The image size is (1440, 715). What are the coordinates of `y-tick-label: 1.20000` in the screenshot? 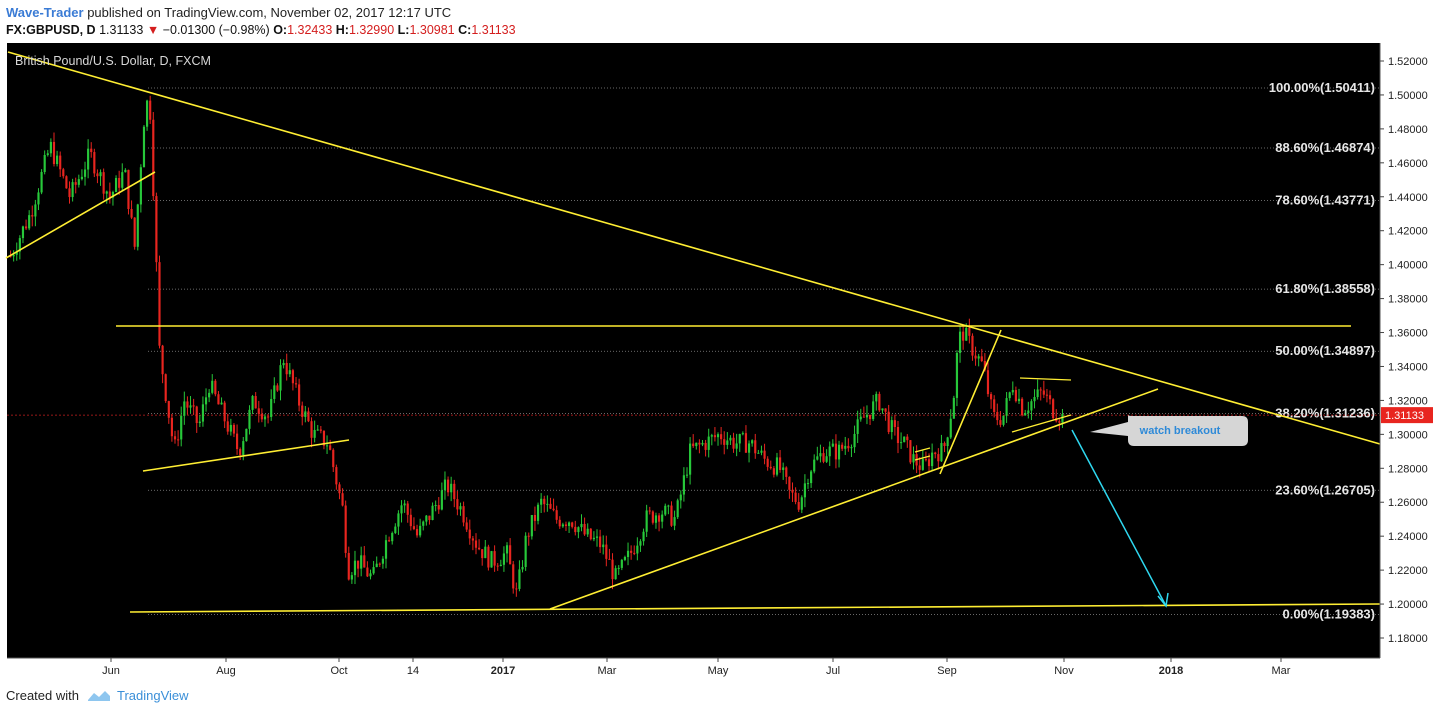 It's located at (1408, 605).